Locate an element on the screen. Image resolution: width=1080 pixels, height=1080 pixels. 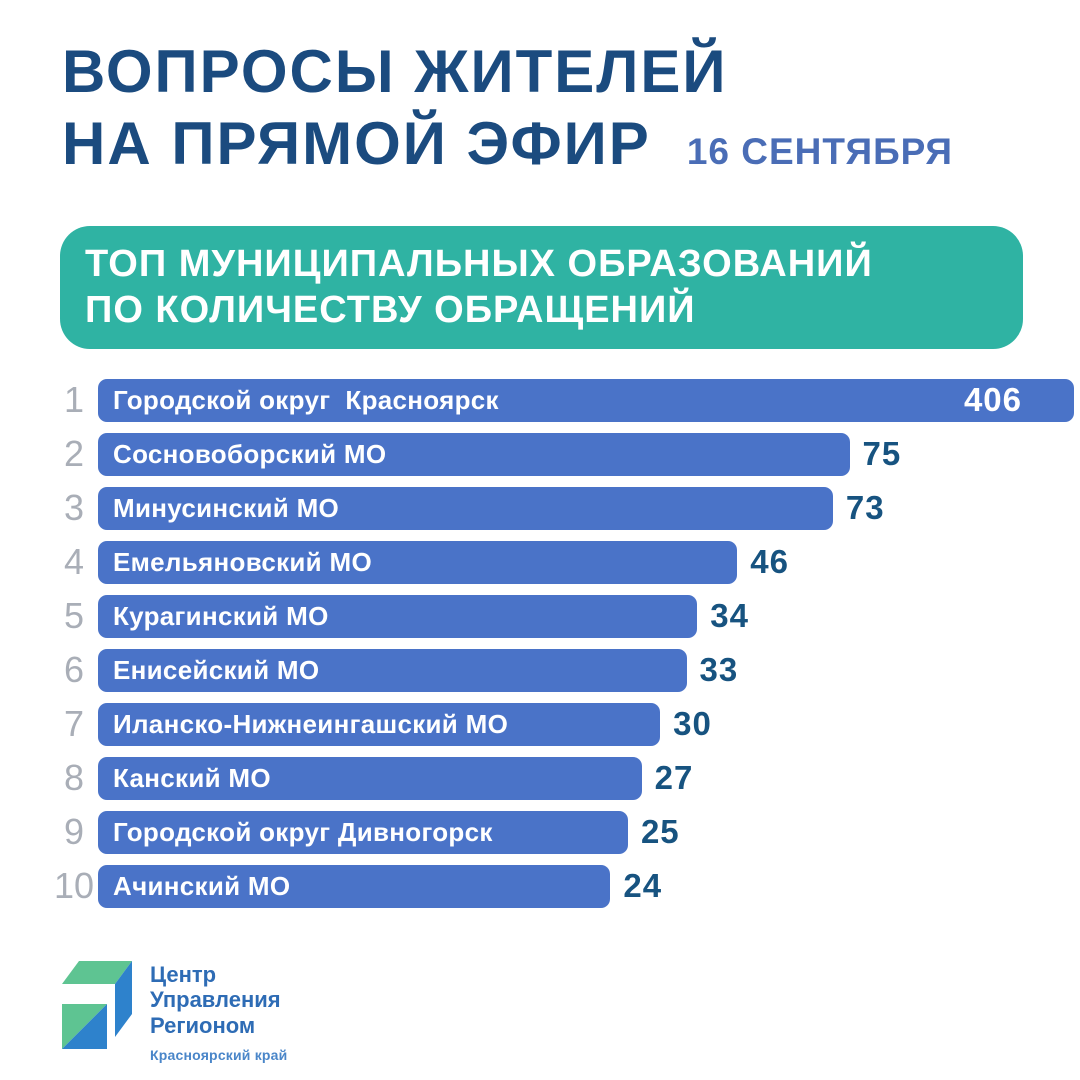
logo-line2: Управления is located at coordinates (215, 1000).